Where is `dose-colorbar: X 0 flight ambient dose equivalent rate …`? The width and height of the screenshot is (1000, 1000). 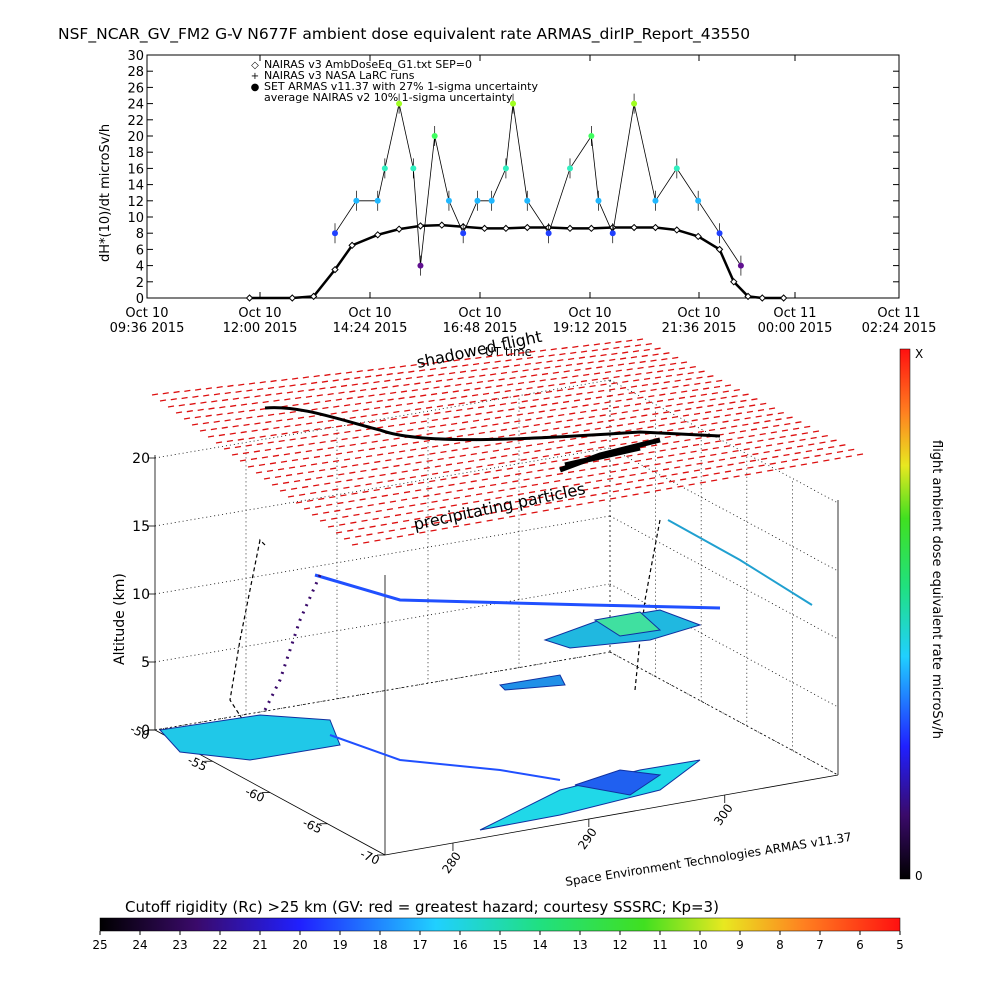 dose-colorbar: X 0 flight ambient dose equivalent rate … is located at coordinates (921, 615).